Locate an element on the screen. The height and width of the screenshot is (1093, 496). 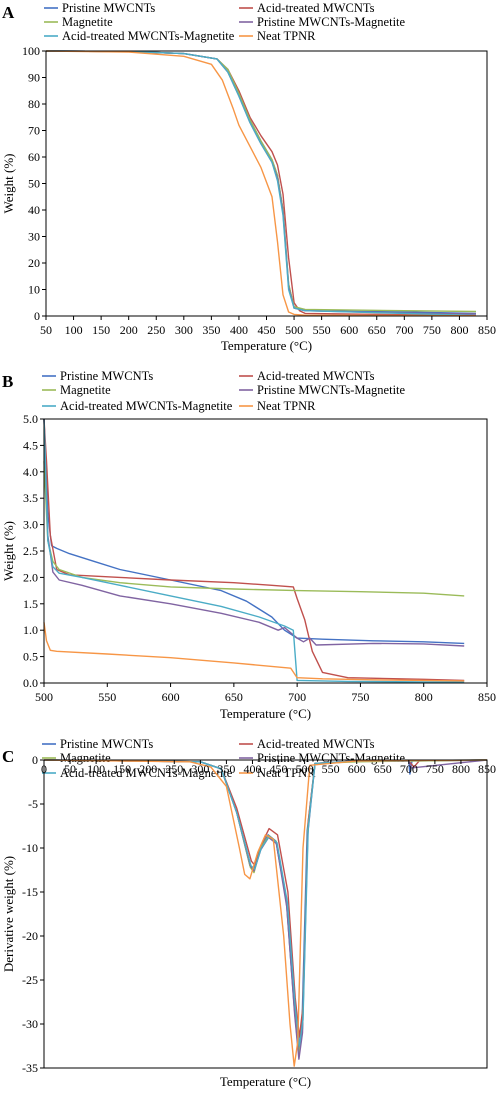
y-tick-label: 30 is located at coordinates (34, 237).